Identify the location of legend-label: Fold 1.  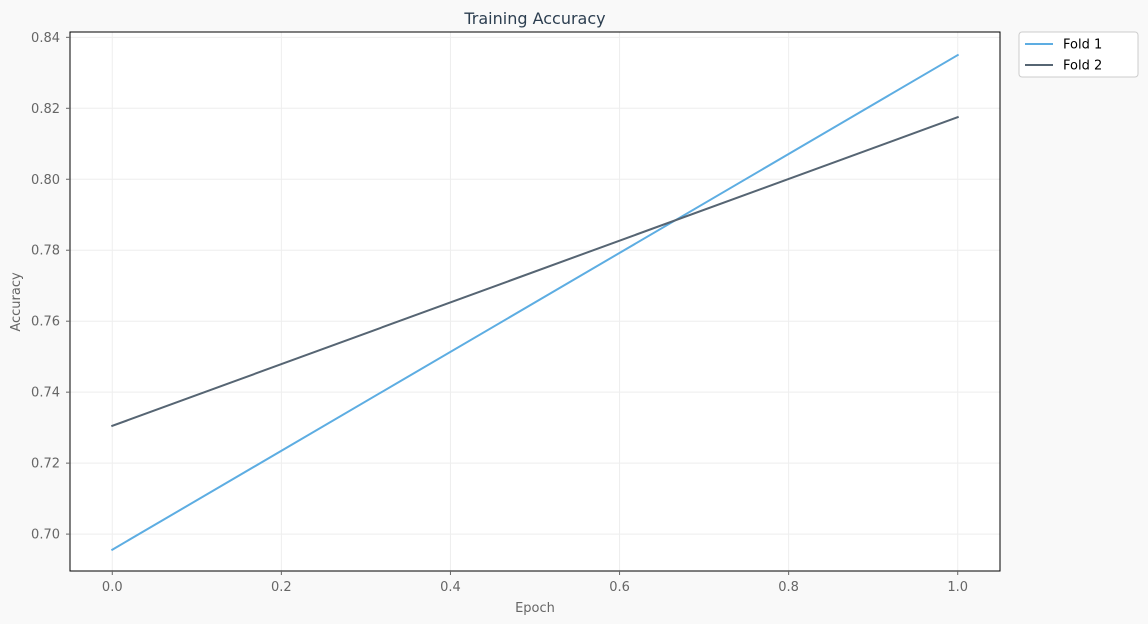
(1082, 45).